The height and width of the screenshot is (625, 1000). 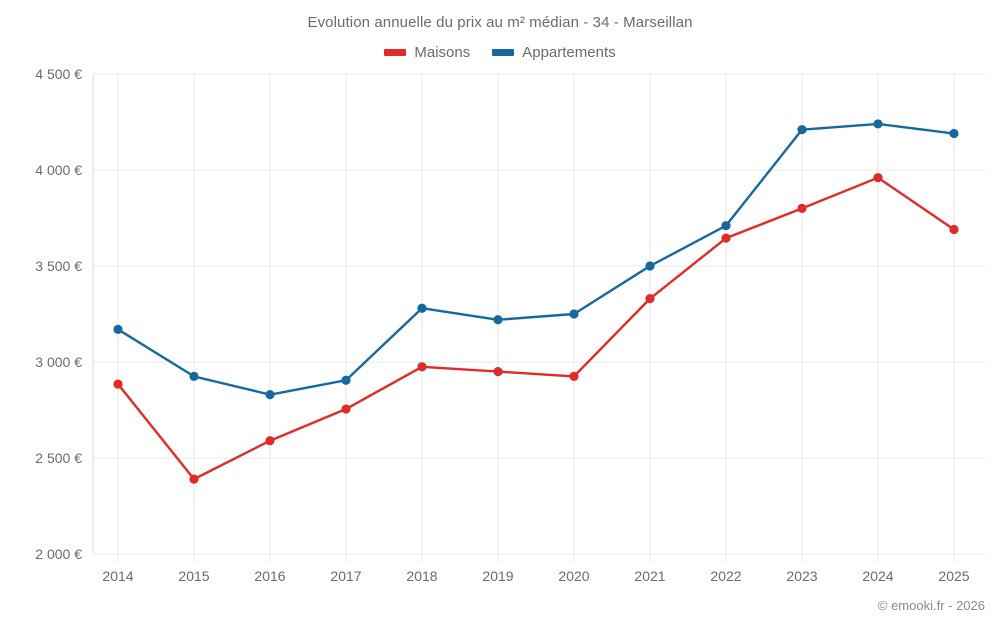 I want to click on y-axis-tick-label: 4 000 €, so click(x=58, y=170).